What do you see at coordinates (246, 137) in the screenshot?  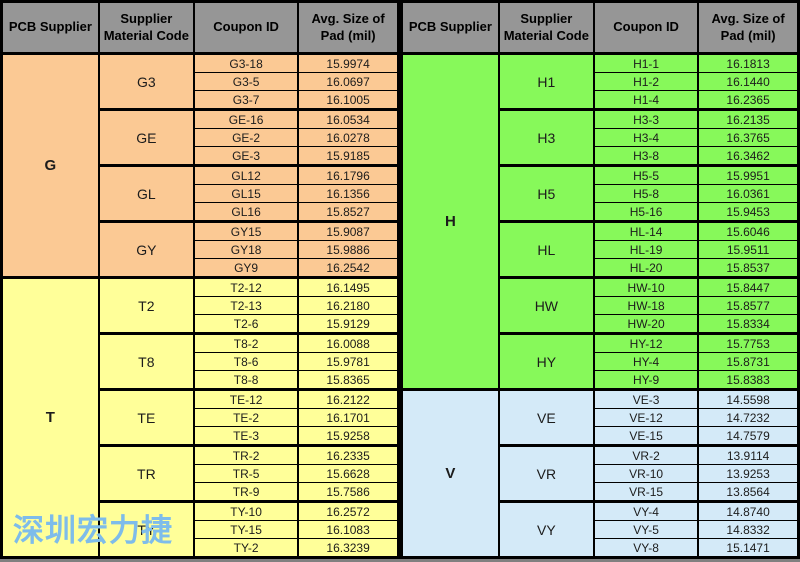 I see `coupon-id-cell: GE-2` at bounding box center [246, 137].